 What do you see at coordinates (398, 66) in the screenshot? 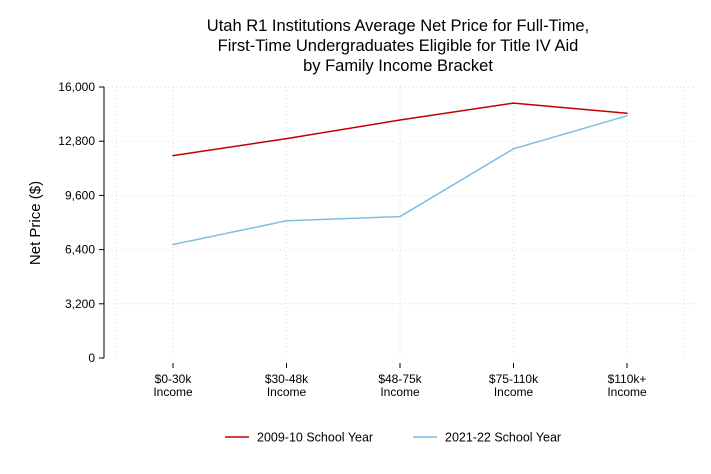
I see `chart-title-line-3: by Family Income Bracket` at bounding box center [398, 66].